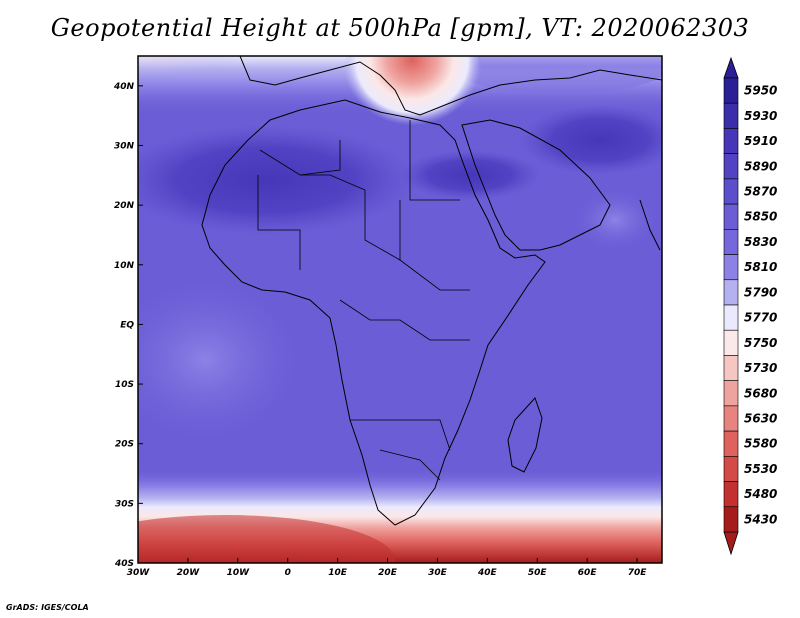 The width and height of the screenshot is (800, 618). I want to click on colorbar-label: 5850, so click(760, 217).